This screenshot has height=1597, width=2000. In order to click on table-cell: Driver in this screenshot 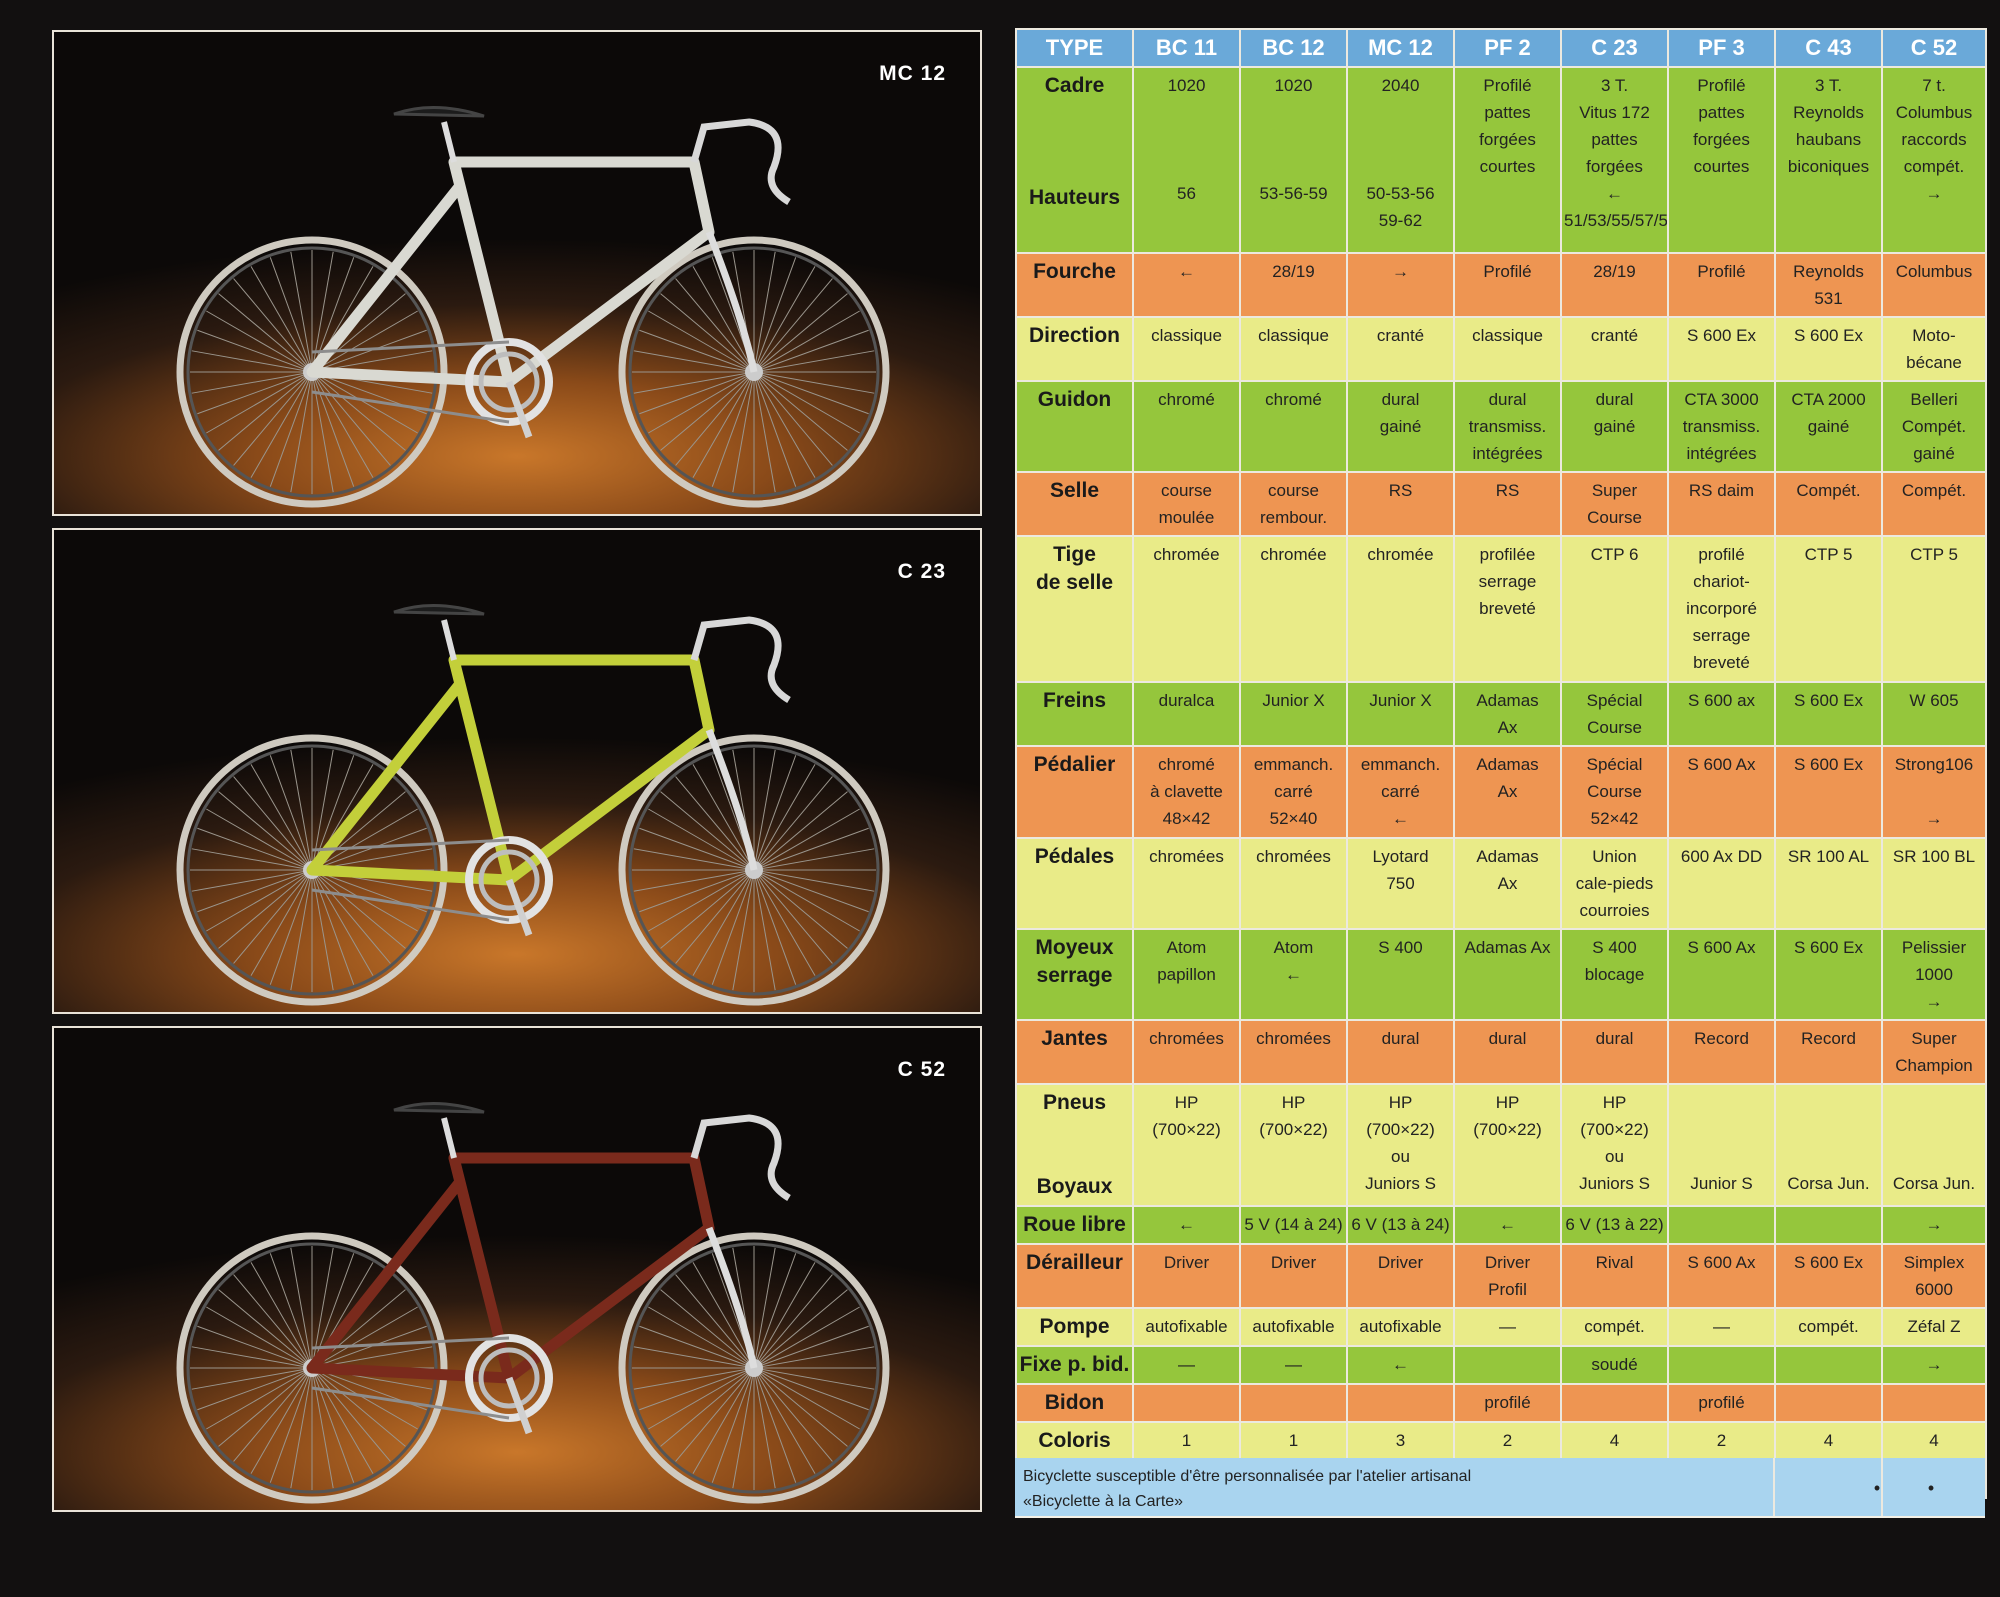, I will do `click(1293, 1276)`.